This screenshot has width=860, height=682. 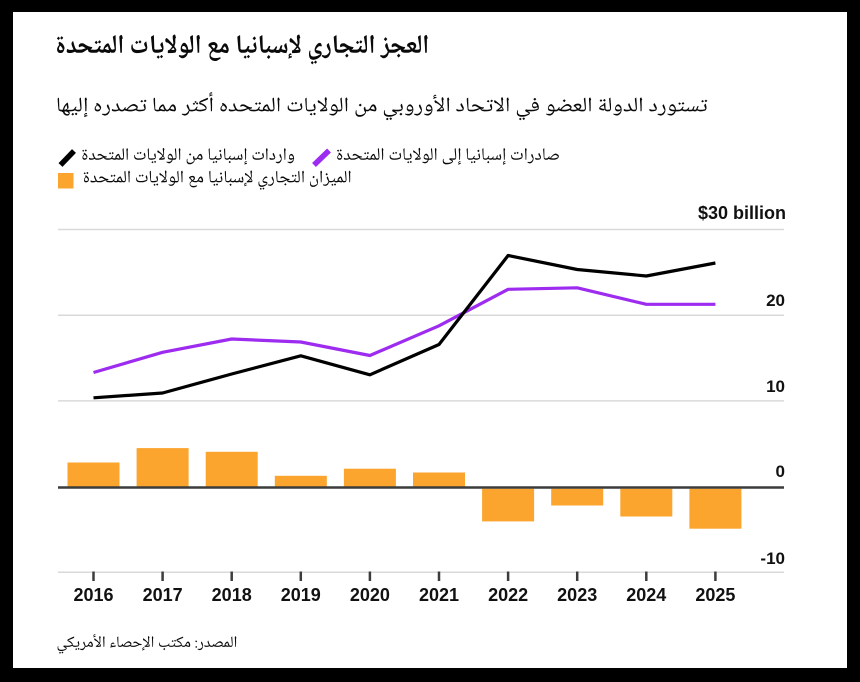 What do you see at coordinates (370, 595) in the screenshot?
I see `svg-text: 2020` at bounding box center [370, 595].